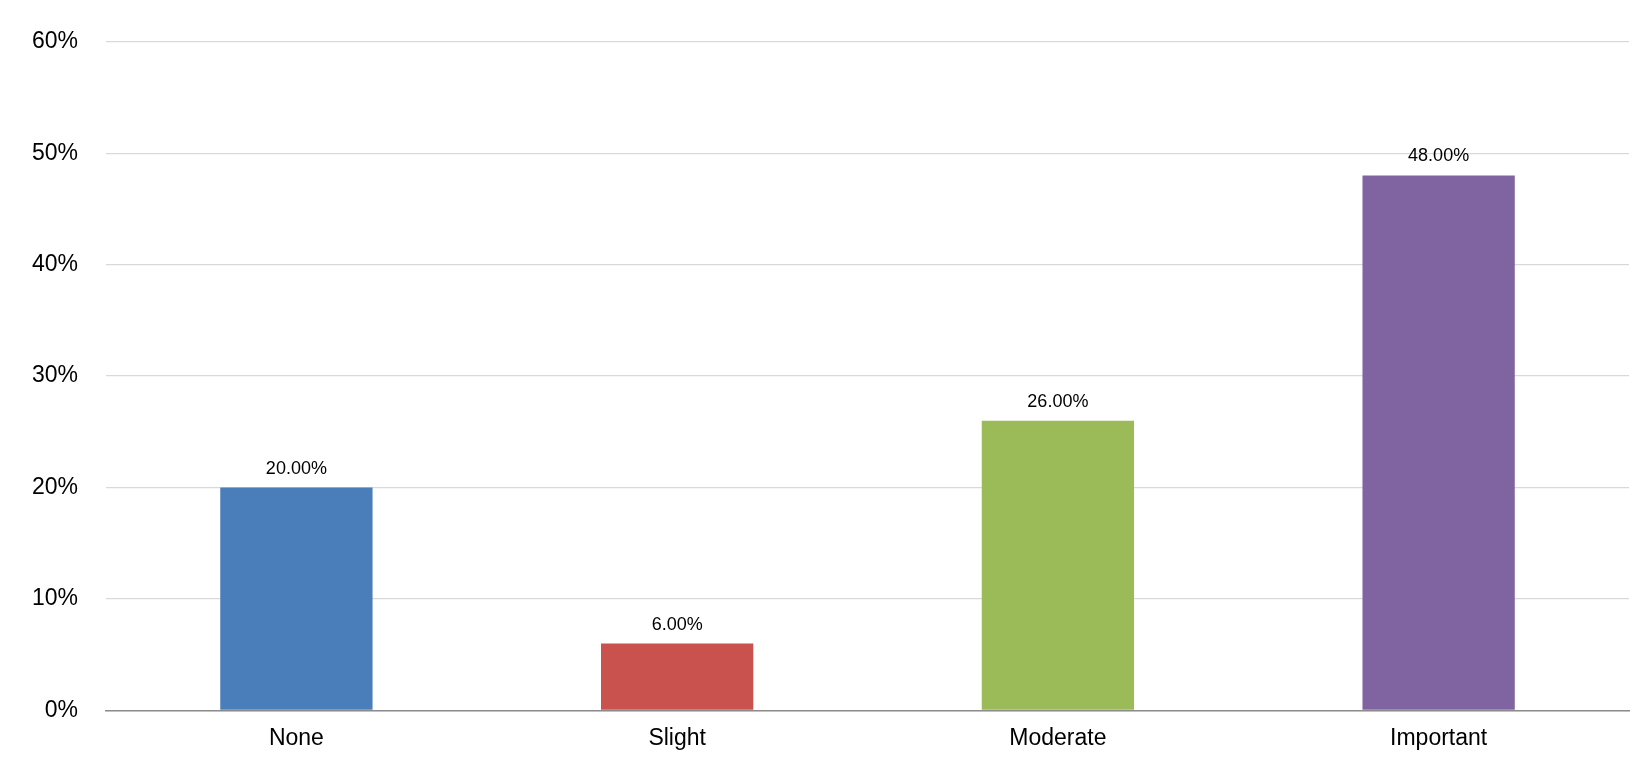  I want to click on x-tick-label: Moderate, so click(1058, 736).